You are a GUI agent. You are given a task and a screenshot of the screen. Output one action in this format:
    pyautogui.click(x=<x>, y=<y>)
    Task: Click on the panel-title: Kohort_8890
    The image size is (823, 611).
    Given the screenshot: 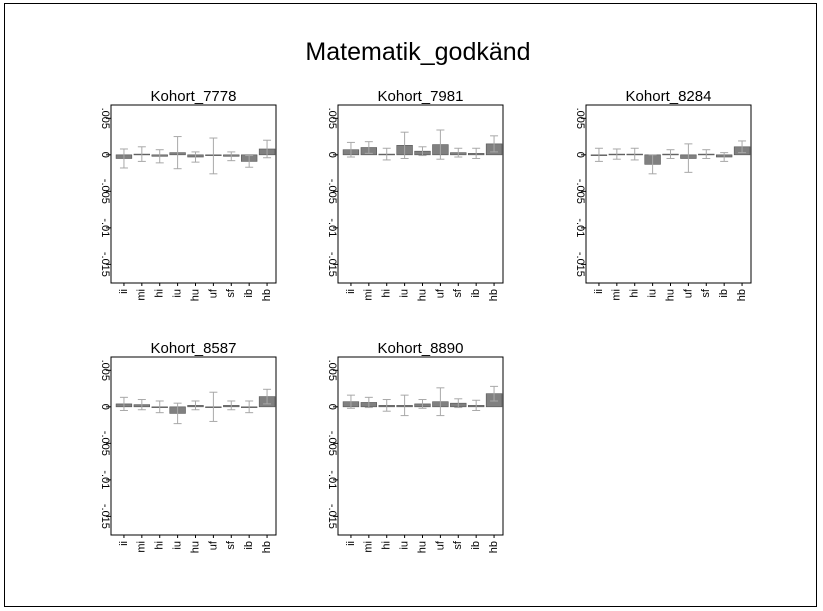 What is the action you would take?
    pyautogui.click(x=421, y=348)
    